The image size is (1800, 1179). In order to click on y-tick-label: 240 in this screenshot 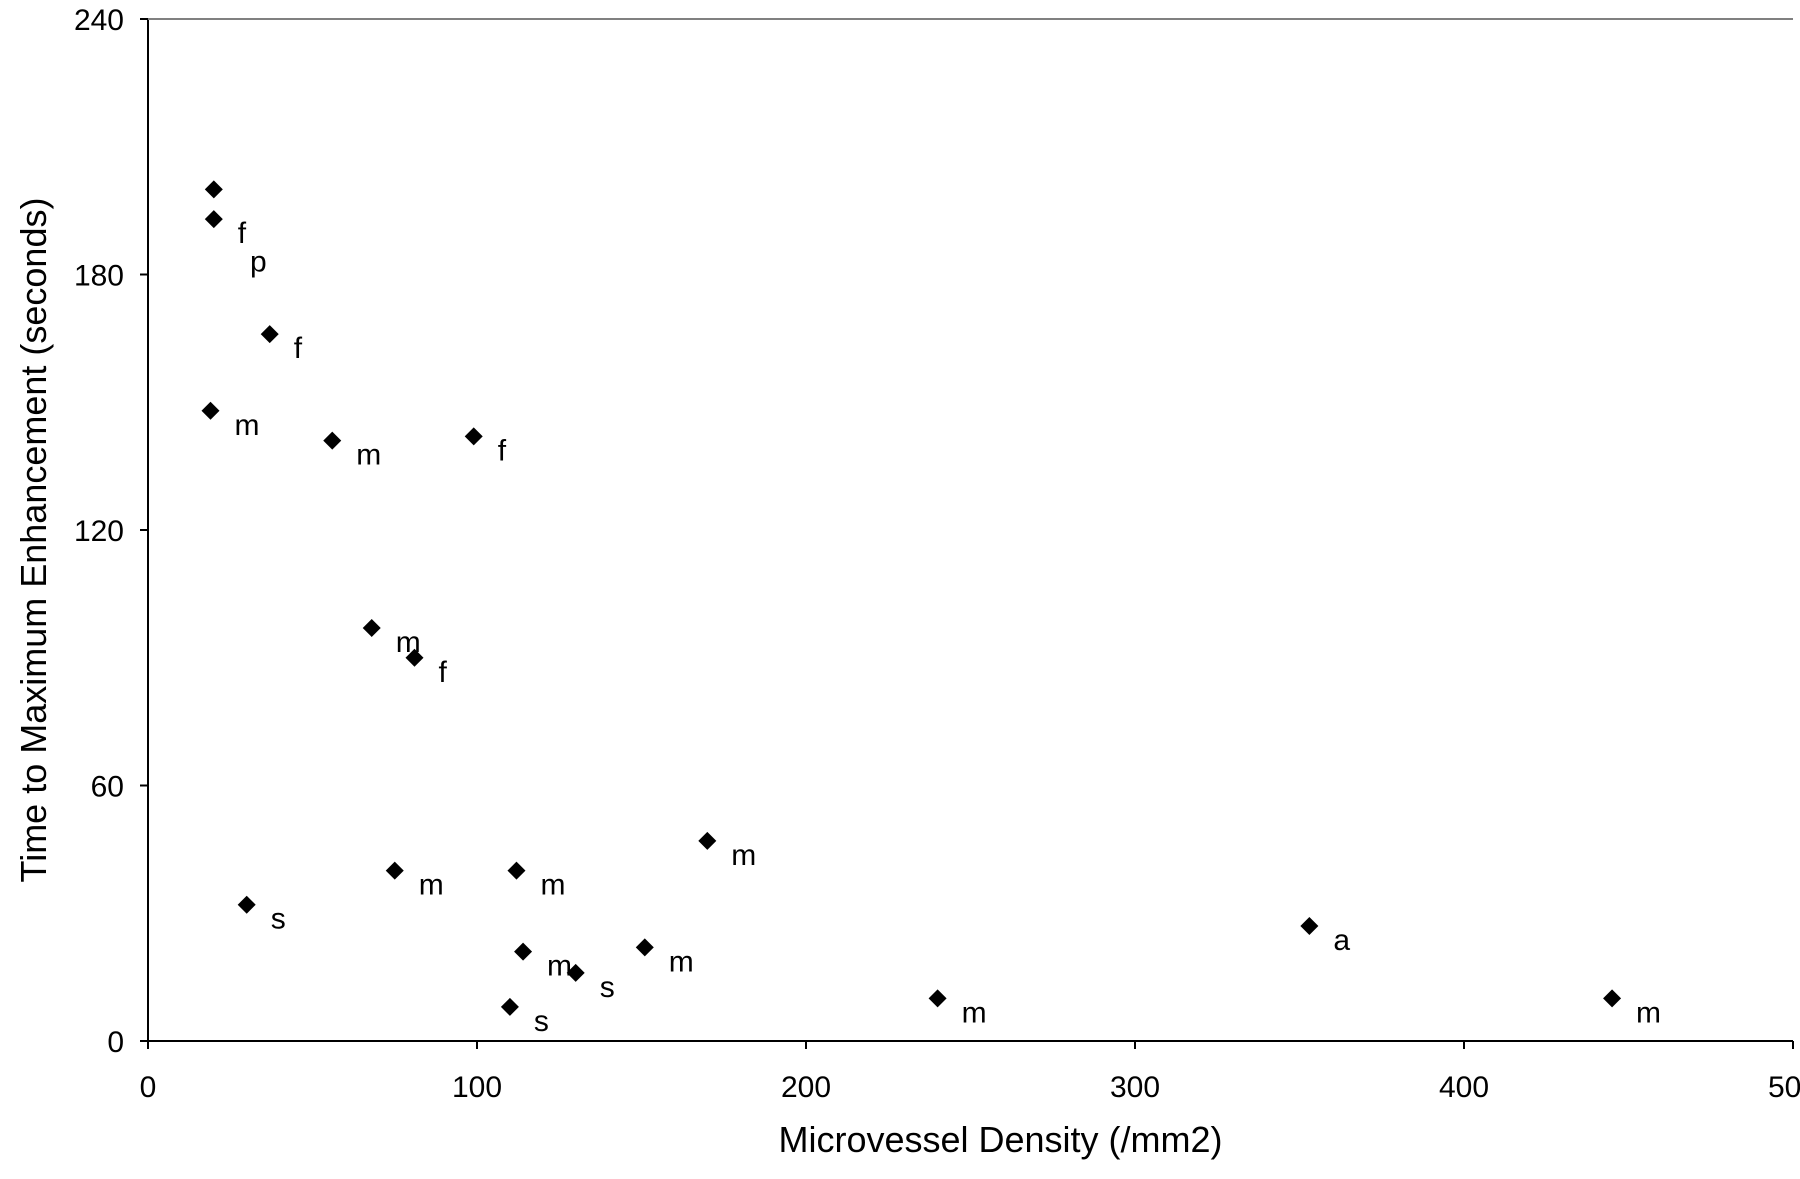, I will do `click(99, 20)`.